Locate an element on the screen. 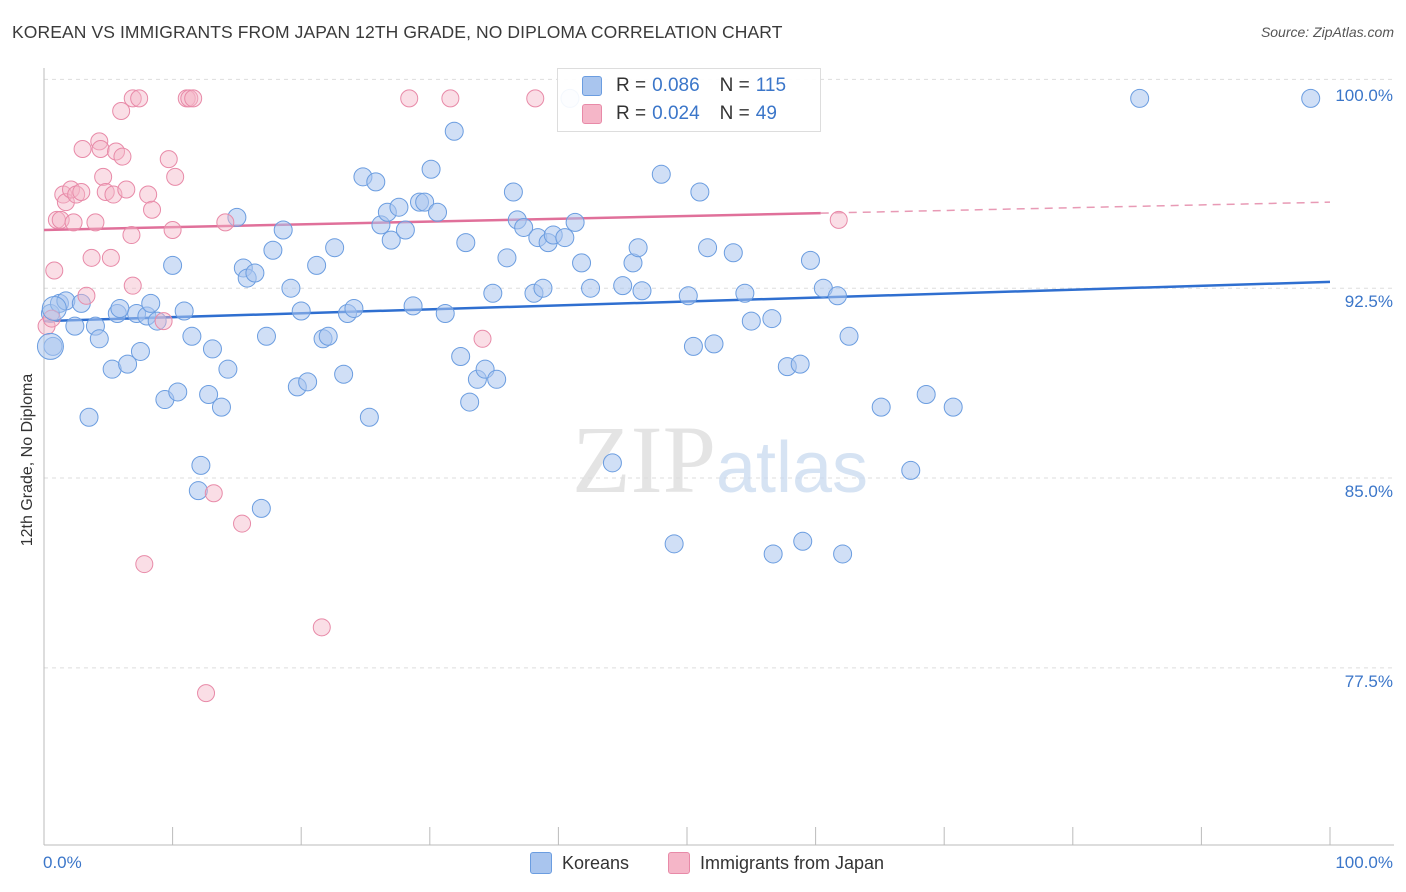 This screenshot has width=1406, height=892. r-value: 0.086 is located at coordinates (676, 85).